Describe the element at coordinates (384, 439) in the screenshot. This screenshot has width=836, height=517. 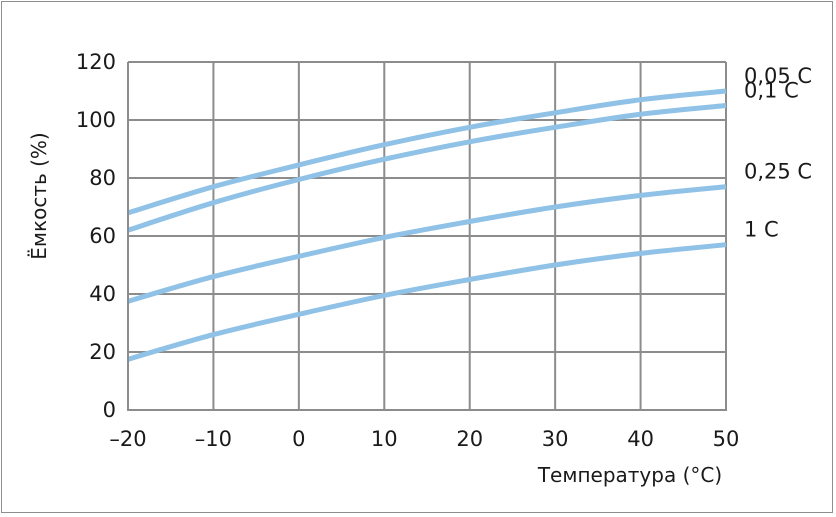
I see `x-tick-label: 10` at that location.